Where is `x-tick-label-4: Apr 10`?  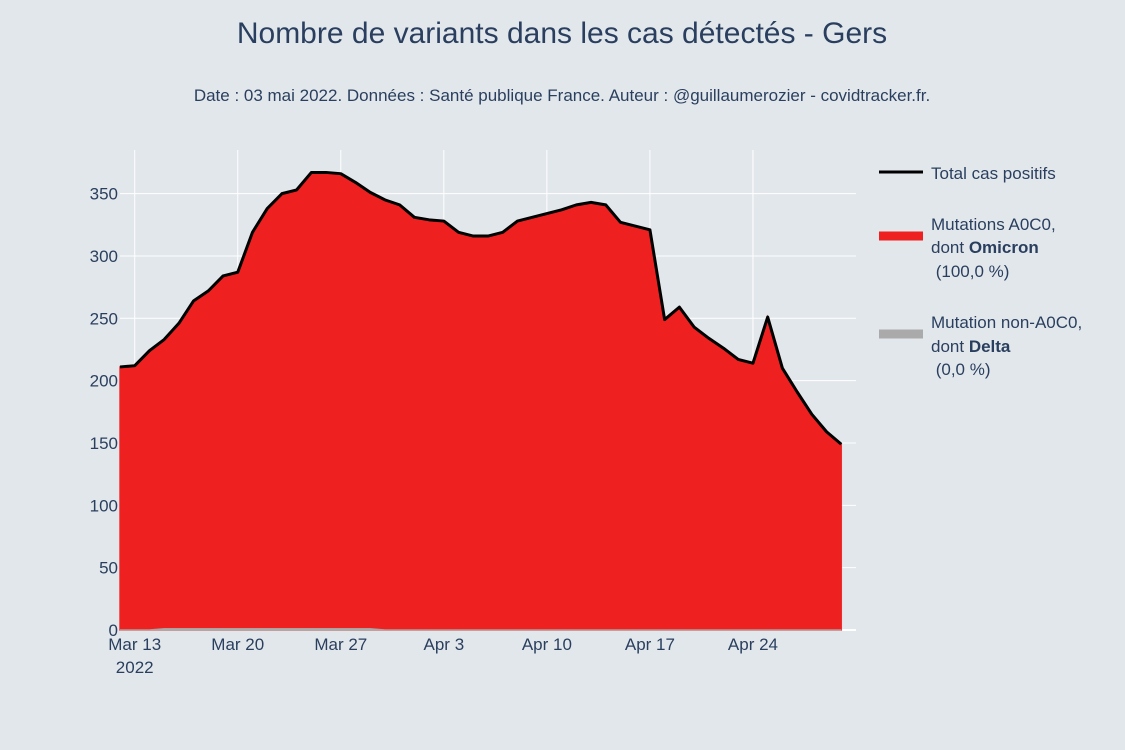 x-tick-label-4: Apr 10 is located at coordinates (547, 644).